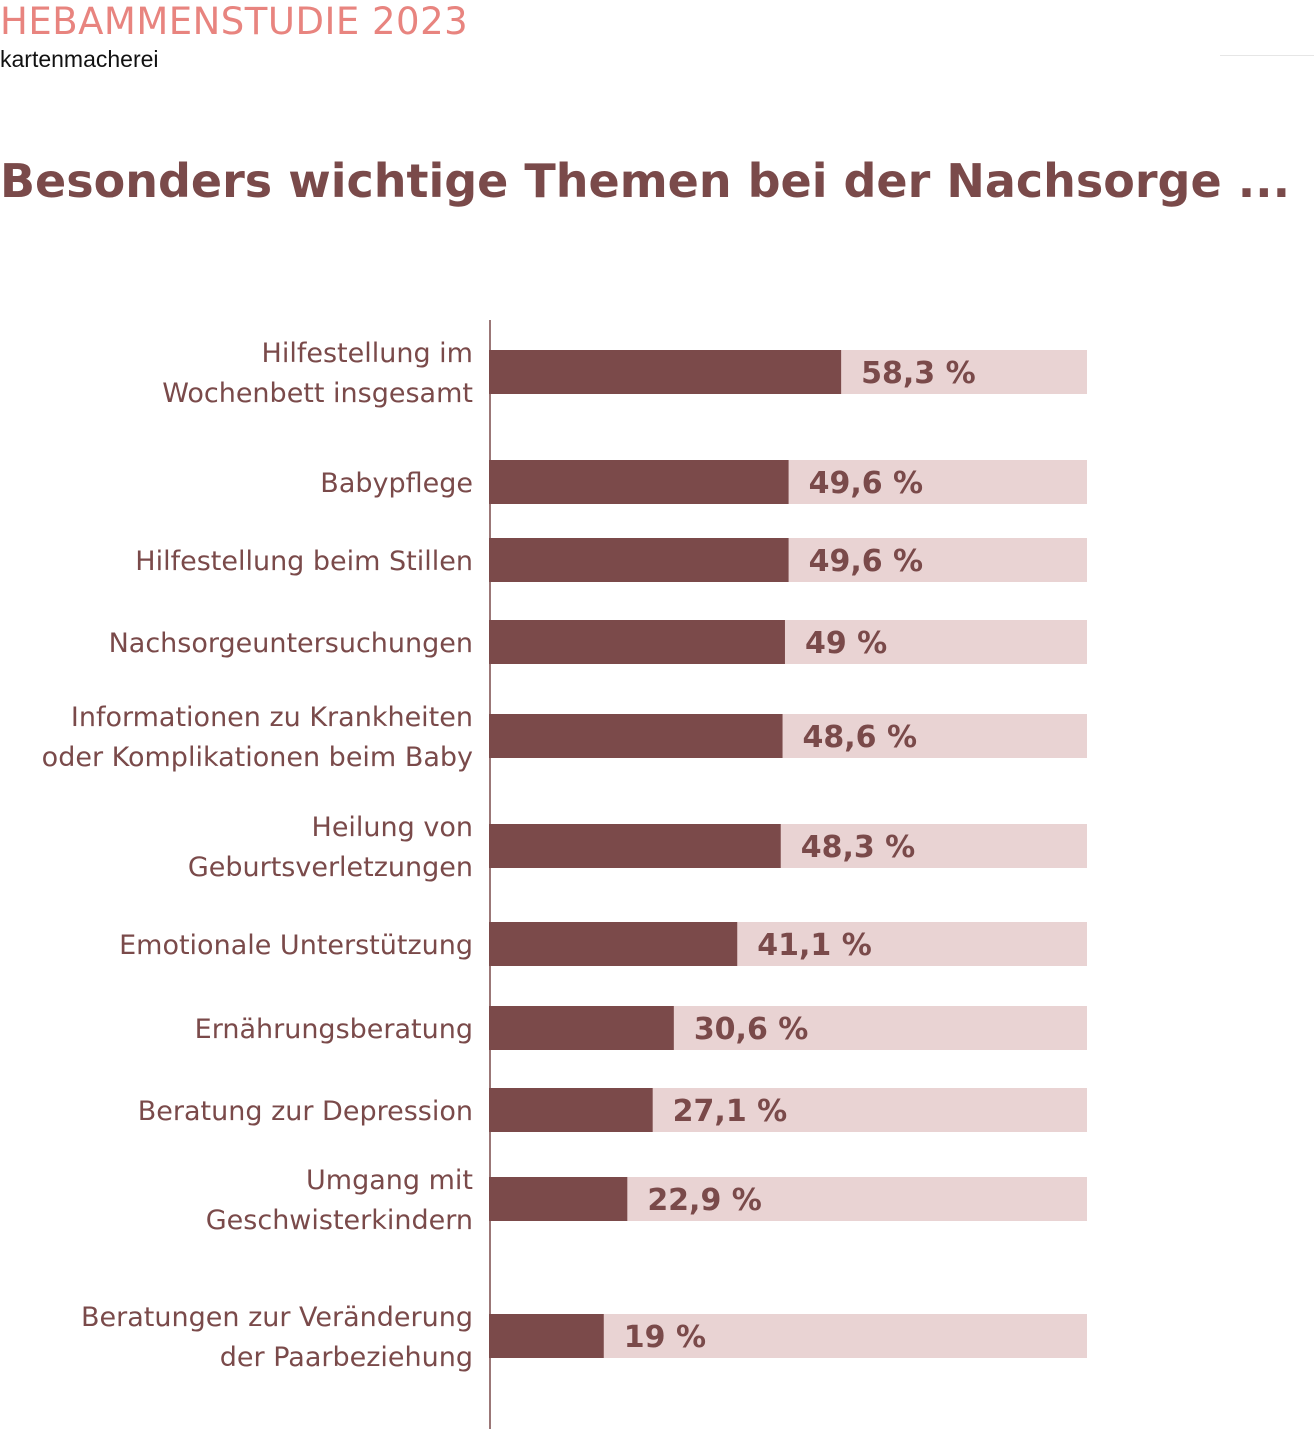  What do you see at coordinates (751, 1029) in the screenshot?
I see `value-label: 30,6 %` at bounding box center [751, 1029].